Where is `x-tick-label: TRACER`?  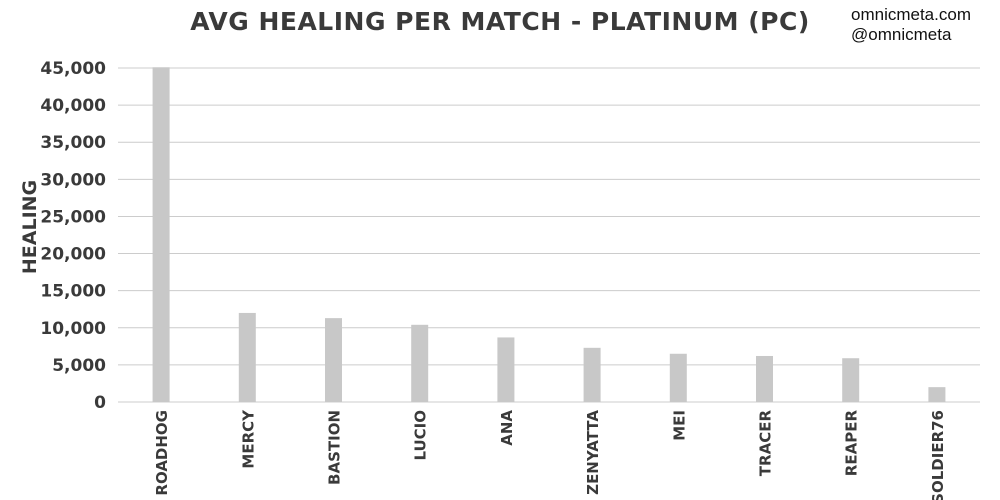 x-tick-label: TRACER is located at coordinates (766, 443).